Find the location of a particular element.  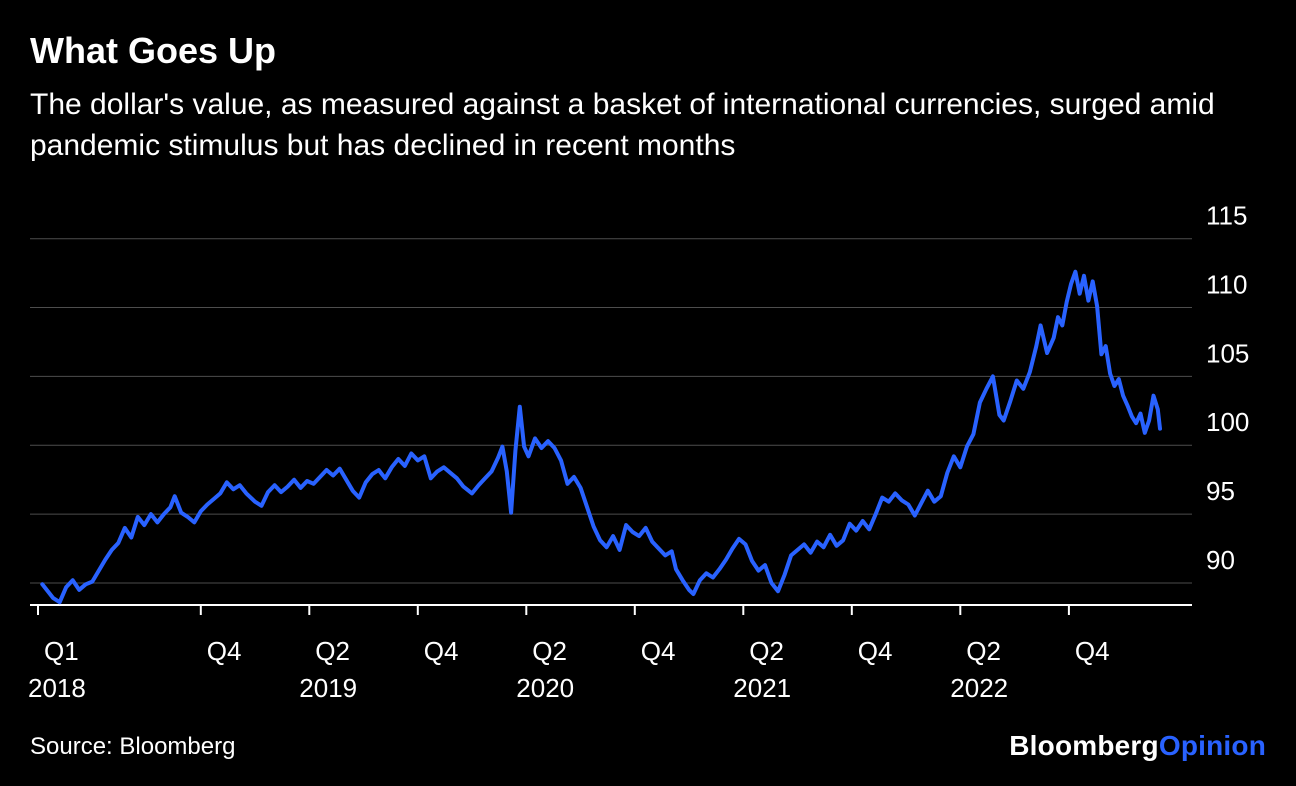

bloomberg-opinion-logo: BloombergOpinion is located at coordinates (1137, 746).